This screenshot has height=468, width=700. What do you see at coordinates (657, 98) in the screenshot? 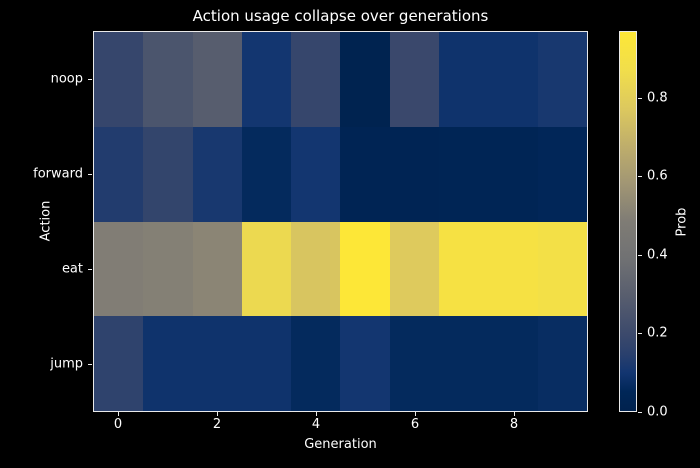
I see `colorbar-tick-label: 0.8` at bounding box center [657, 98].